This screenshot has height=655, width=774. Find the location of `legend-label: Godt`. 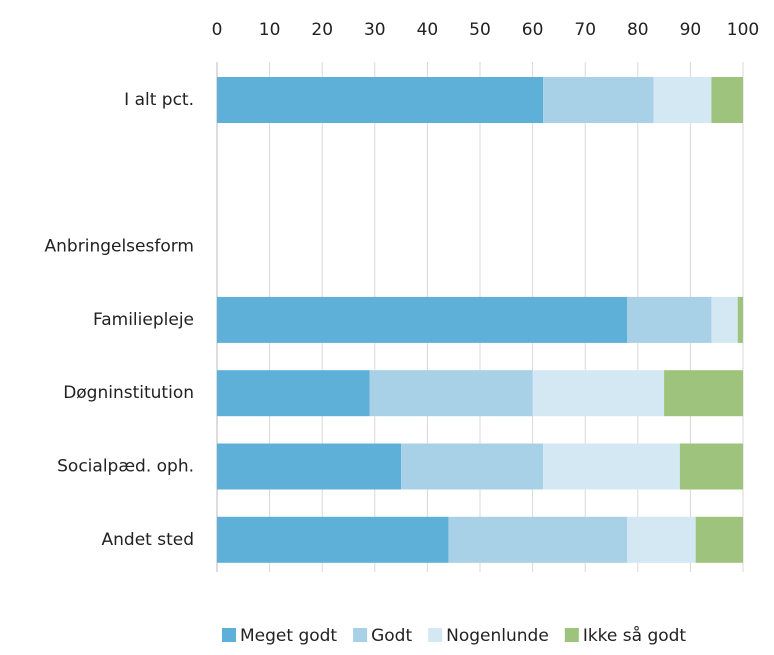

legend-label: Godt is located at coordinates (391, 636).